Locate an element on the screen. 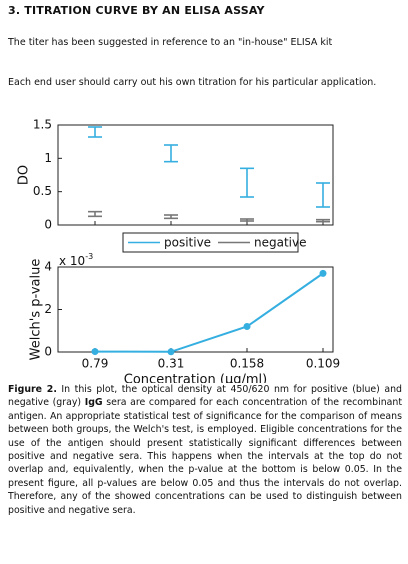  y-multiplier-base: x 10 is located at coordinates (72, 261).